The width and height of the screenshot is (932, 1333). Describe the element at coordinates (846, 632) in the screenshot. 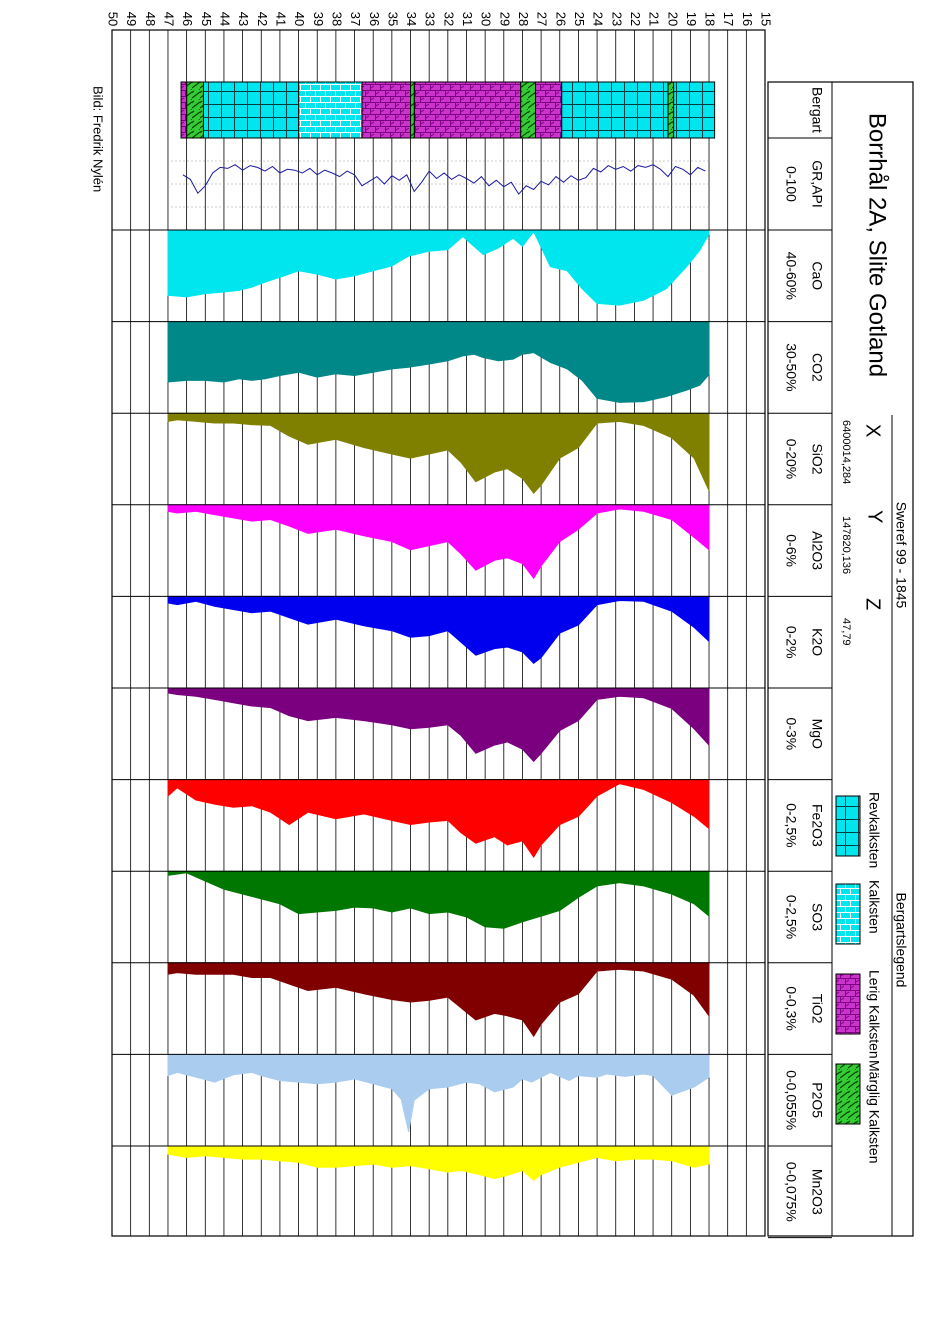

I see `coord-z-value: 47,79` at that location.